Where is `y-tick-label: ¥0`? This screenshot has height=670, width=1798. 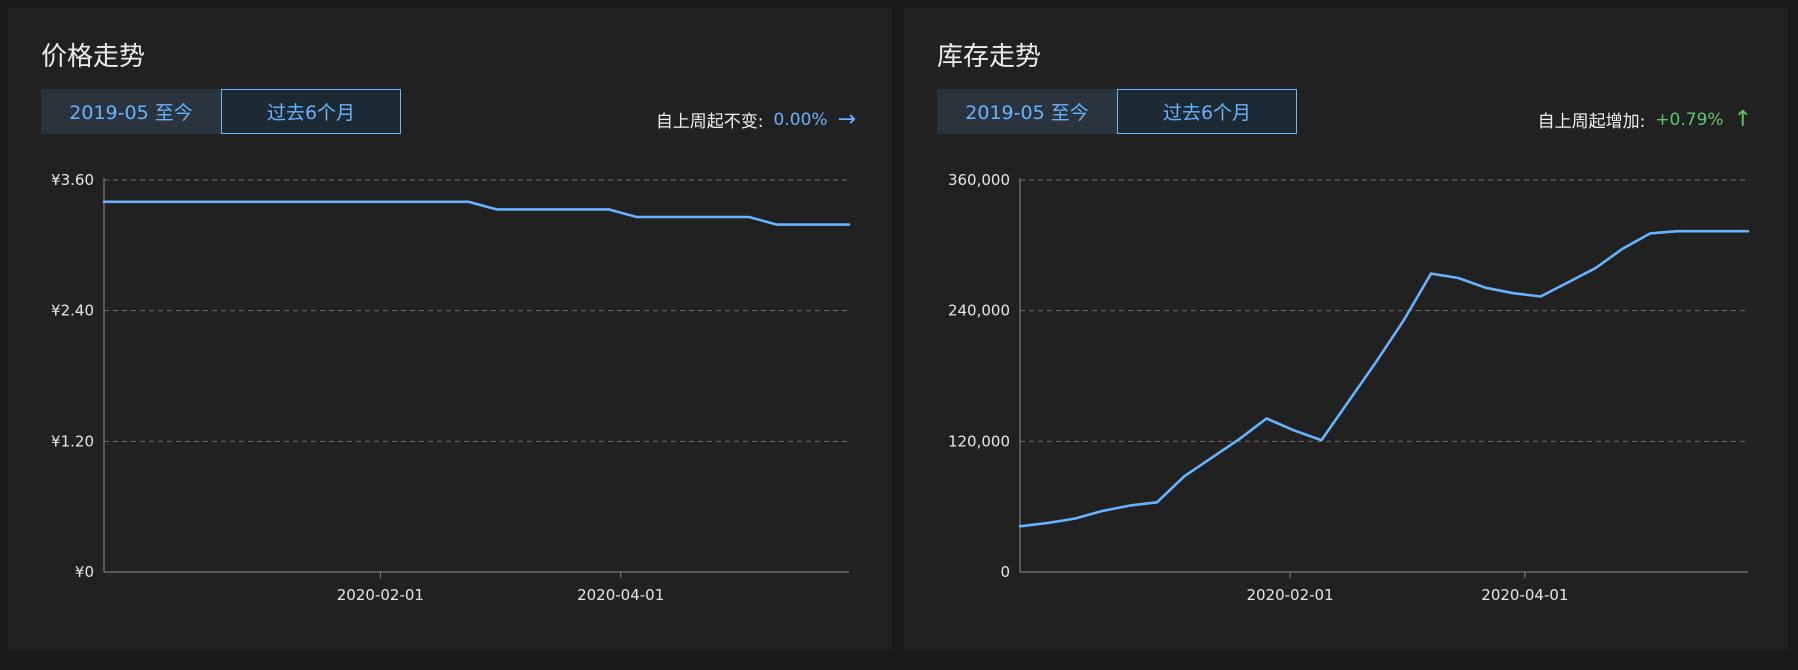
y-tick-label: ¥0 is located at coordinates (84, 572).